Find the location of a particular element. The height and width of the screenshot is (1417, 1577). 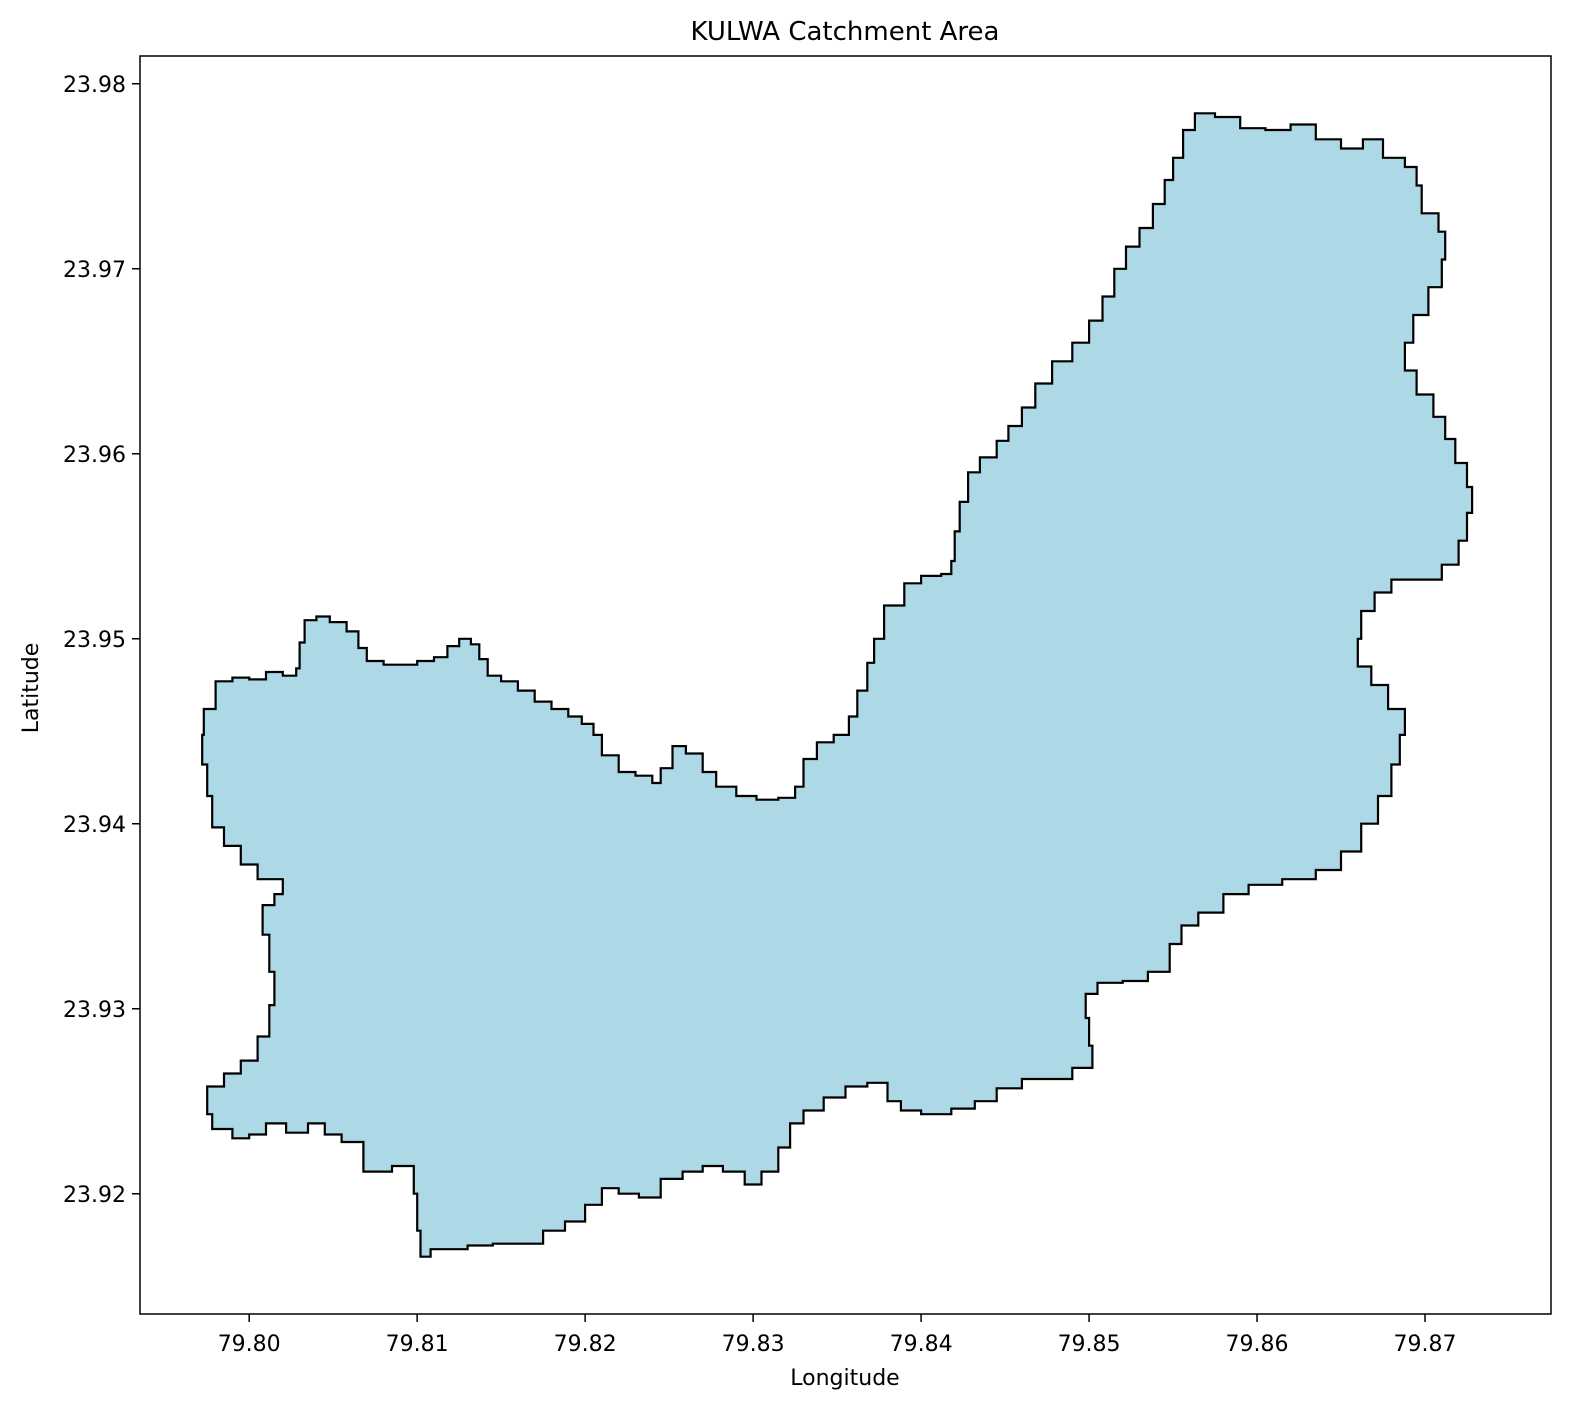

y-tick-label: 23.92 is located at coordinates (94, 1195).